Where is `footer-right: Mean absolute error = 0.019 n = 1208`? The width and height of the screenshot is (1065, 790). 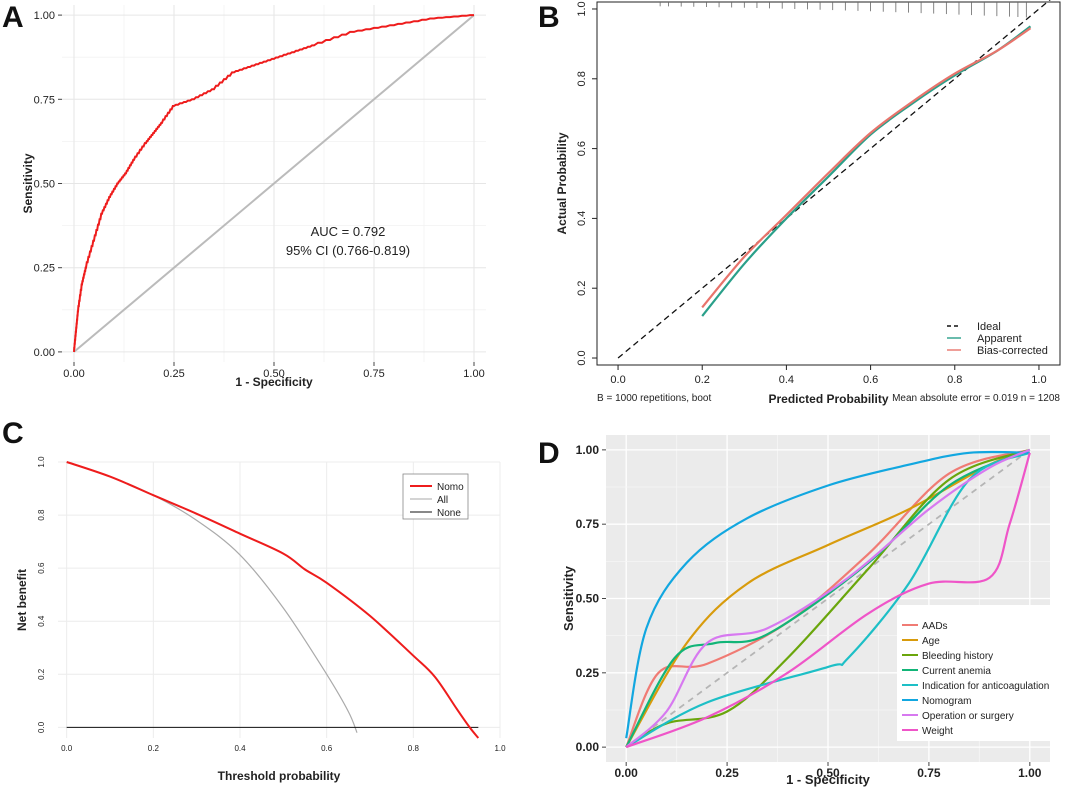
footer-right: Mean absolute error = 0.019 n = 1208 is located at coordinates (976, 398).